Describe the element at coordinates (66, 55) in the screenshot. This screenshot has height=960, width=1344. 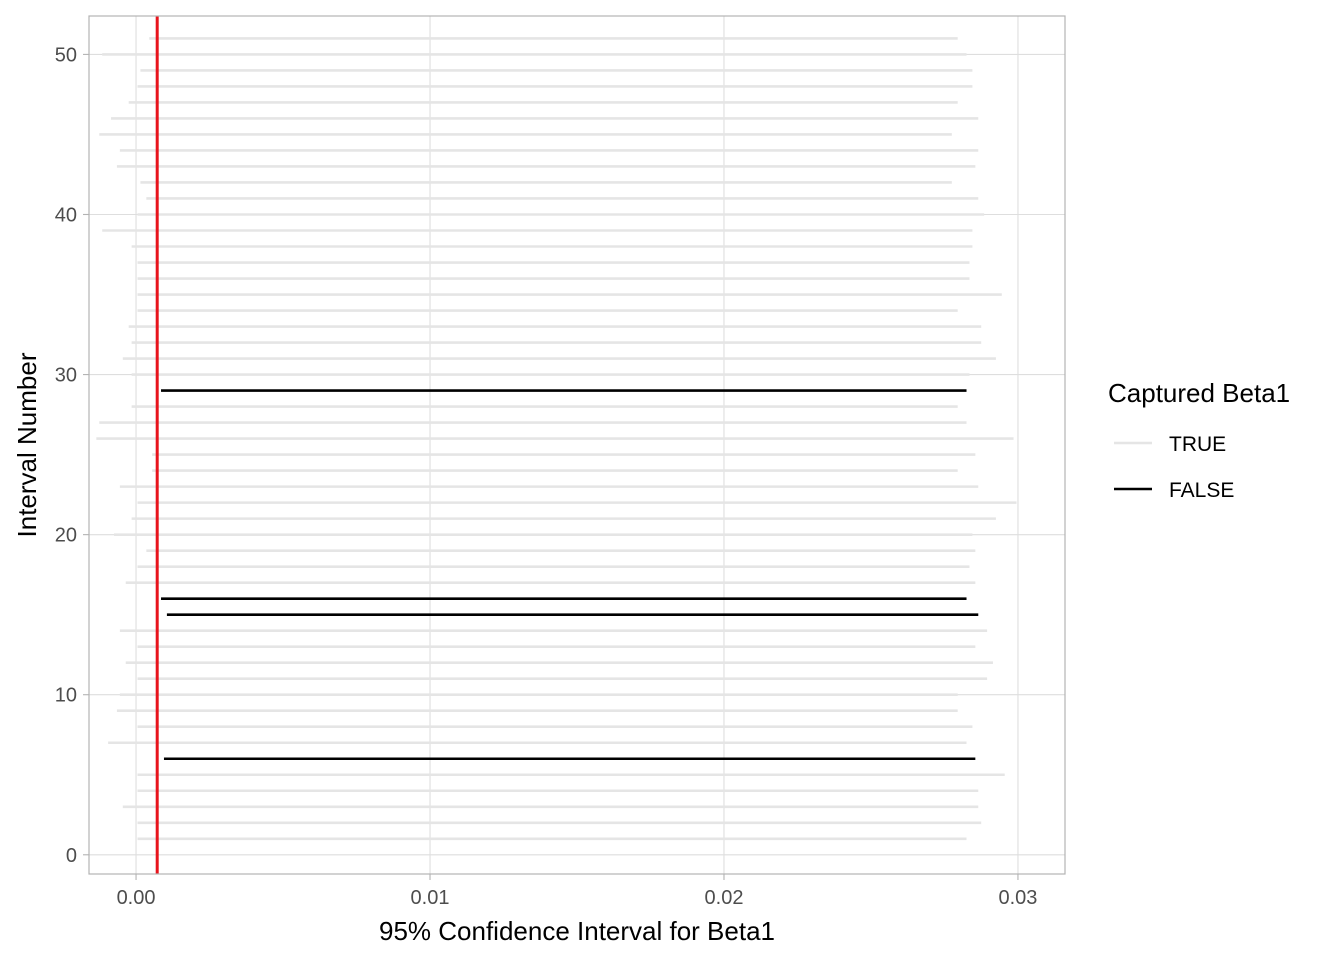
I see `y-tick-label-5: 50` at that location.